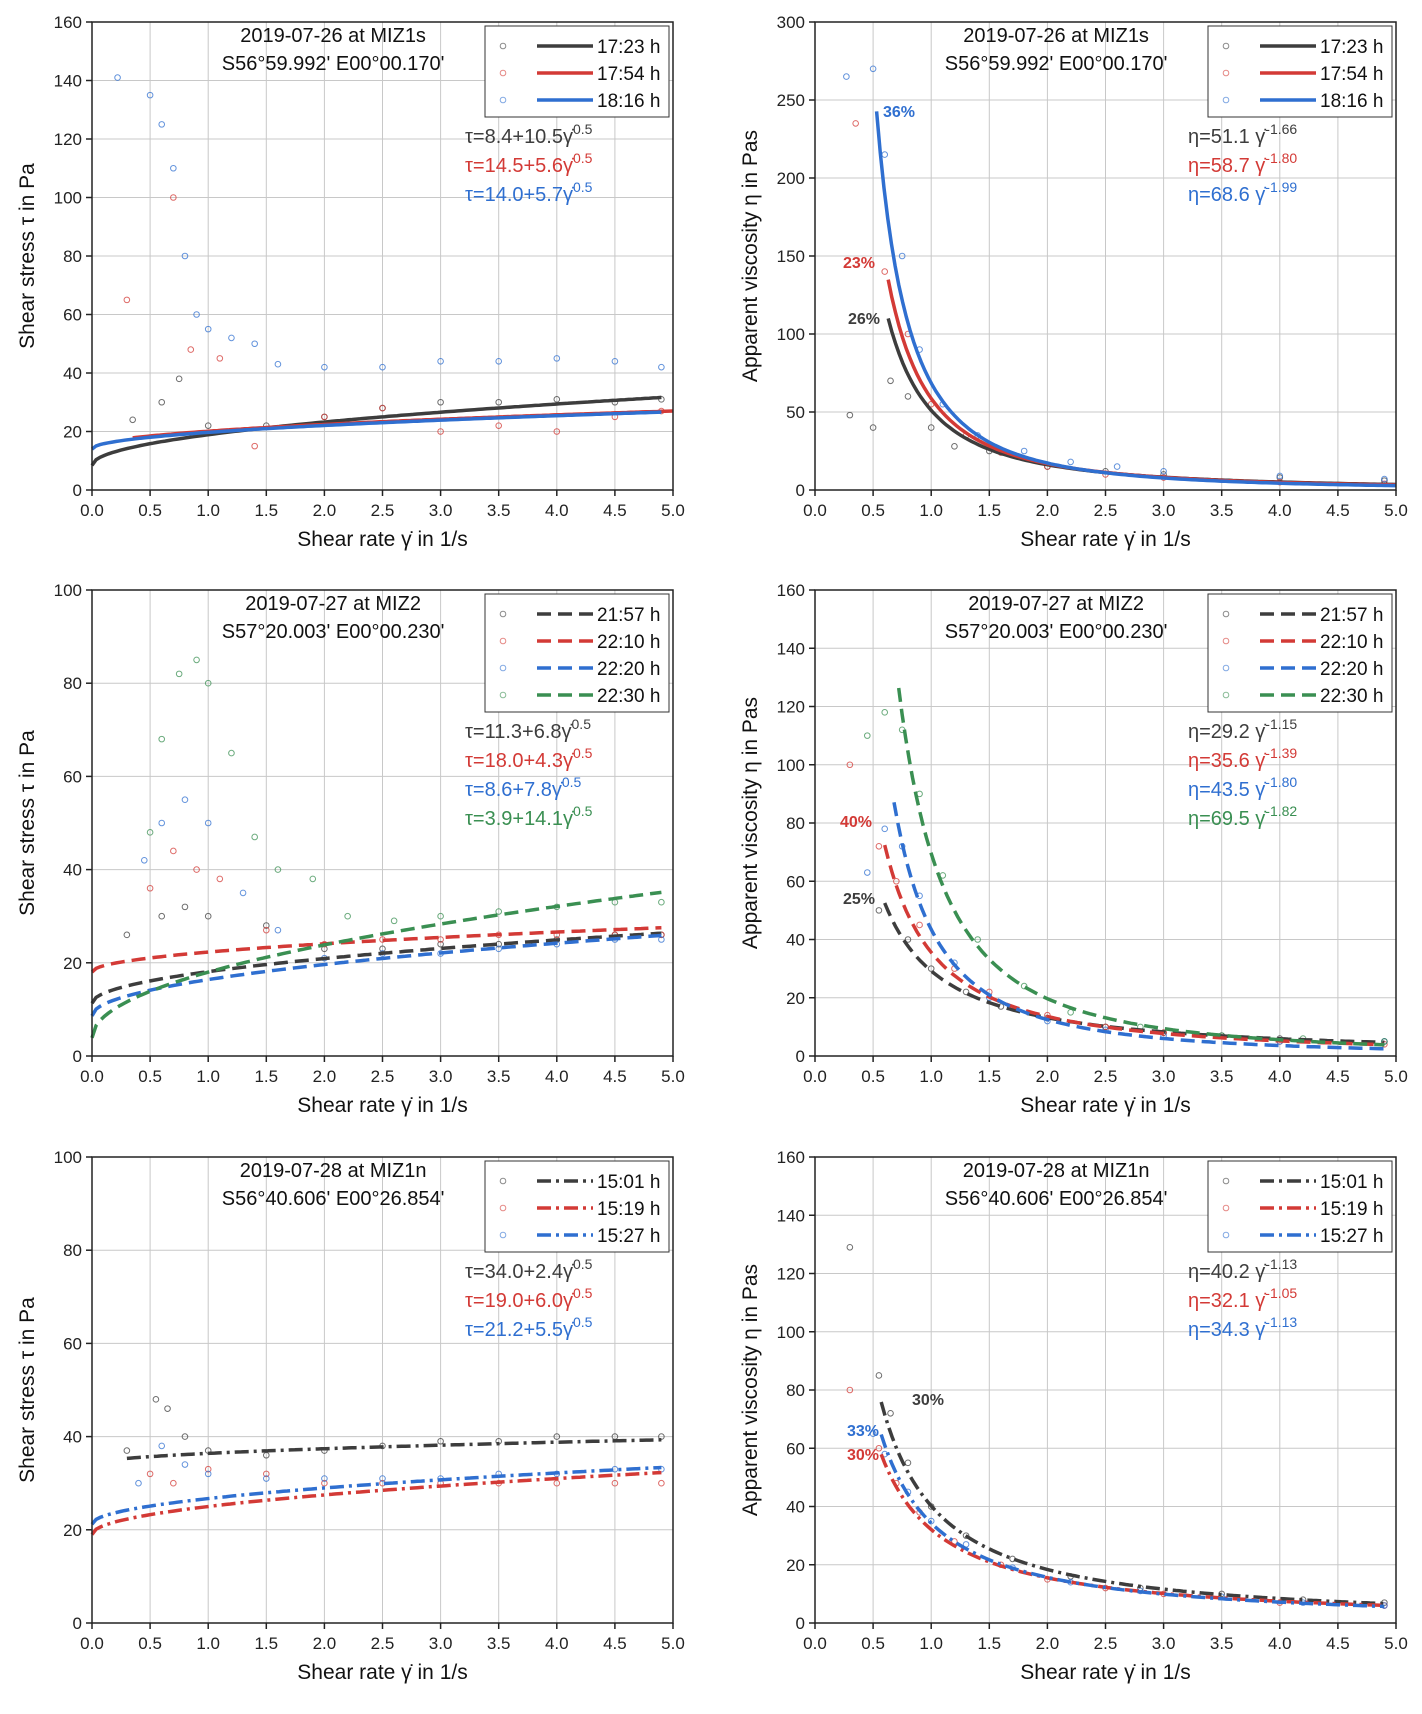 The height and width of the screenshot is (1714, 1422). I want to click on fit-equation: η=34.3 γ̇-1.13, so click(1242, 1327).